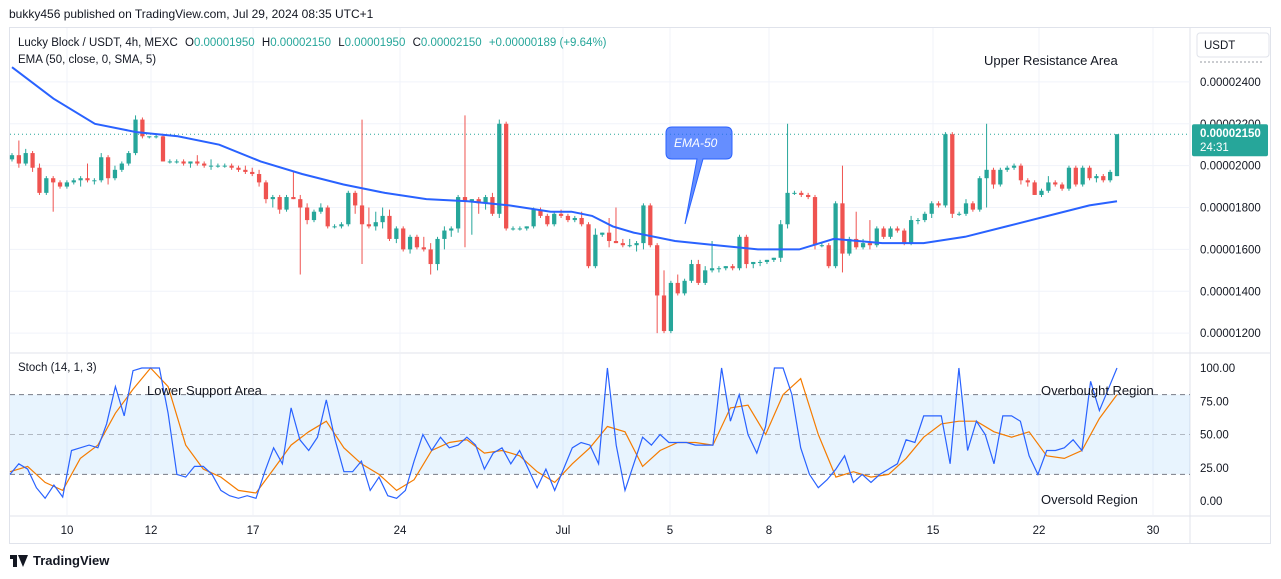  What do you see at coordinates (59, 560) in the screenshot?
I see `tradingview-brand: TradingView` at bounding box center [59, 560].